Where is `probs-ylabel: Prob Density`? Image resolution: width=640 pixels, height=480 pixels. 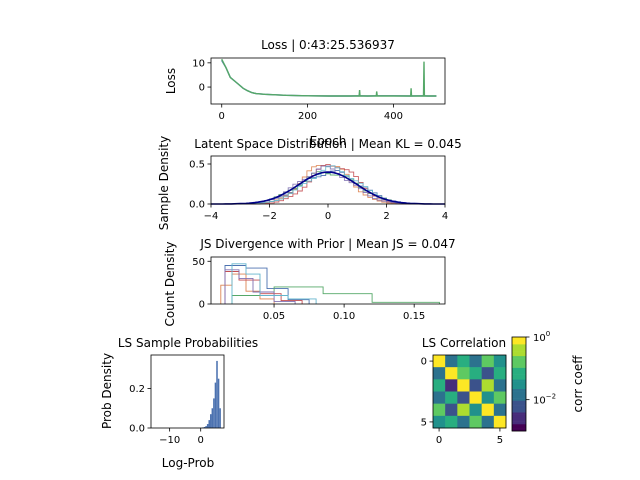
probs-ylabel: Prob Density is located at coordinates (107, 391).